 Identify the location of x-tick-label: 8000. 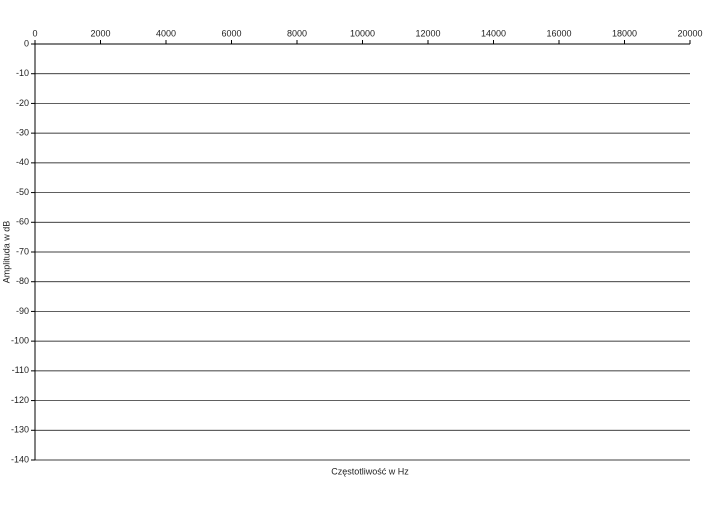
(297, 33).